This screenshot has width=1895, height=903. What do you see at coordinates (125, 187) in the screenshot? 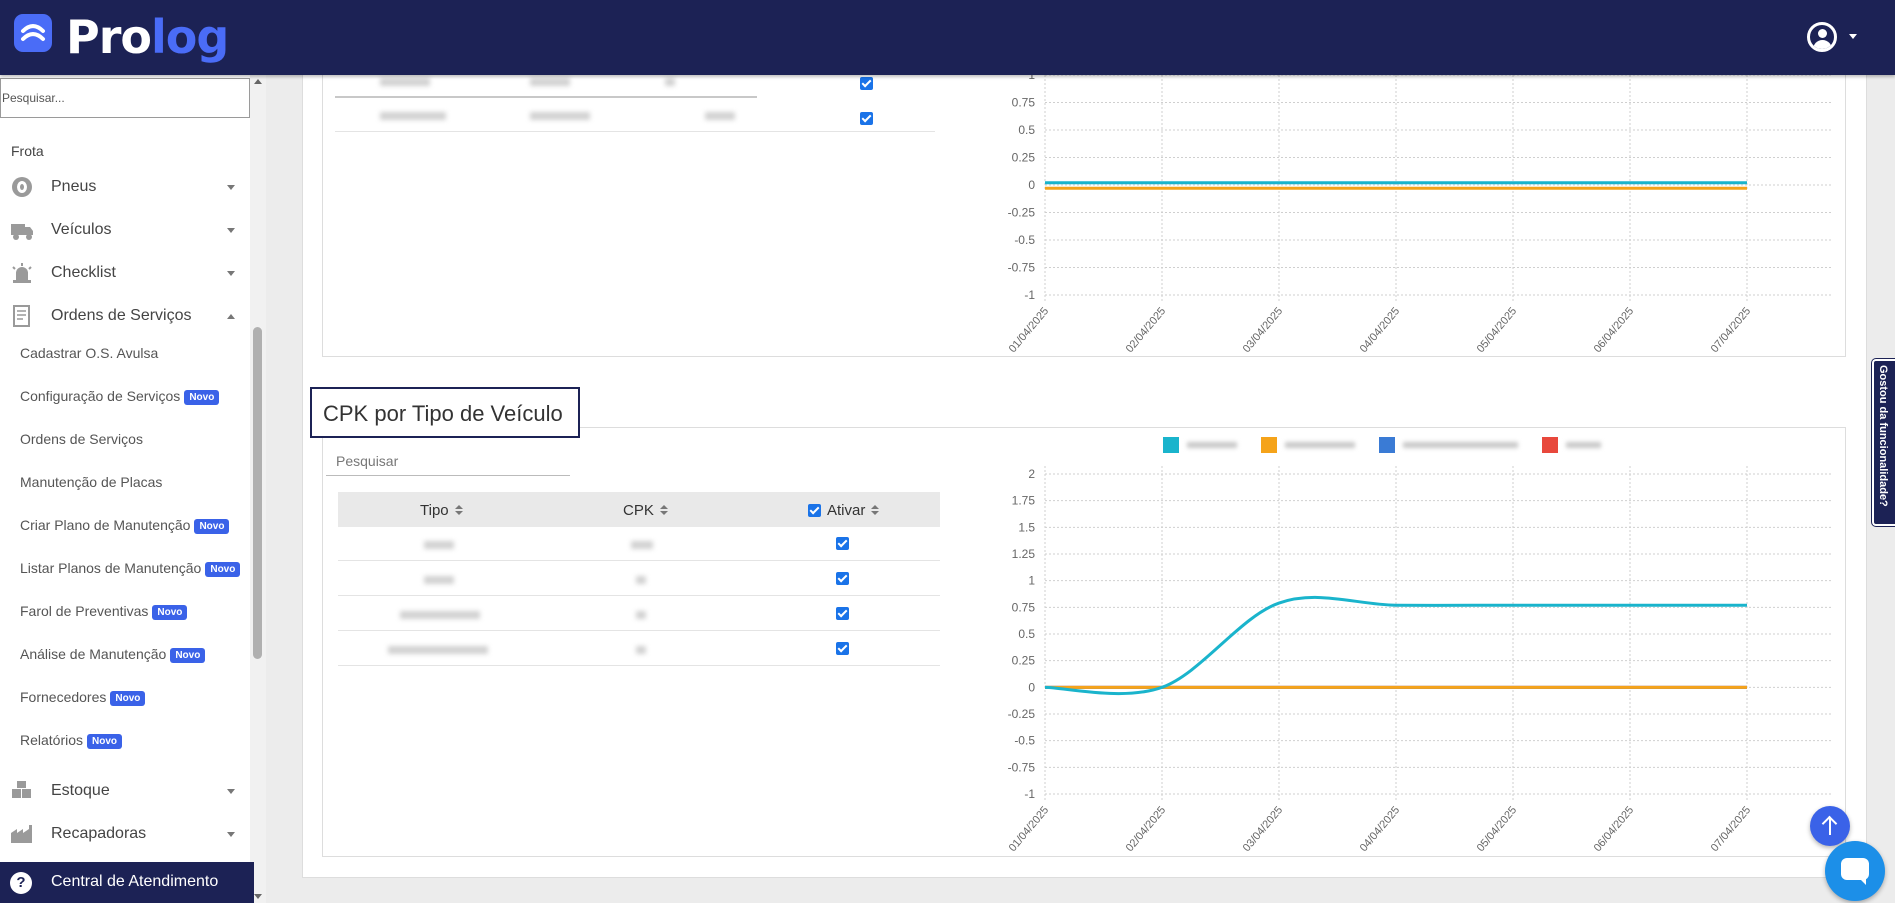
I see `sidebar-item-pneus: Pneus` at bounding box center [125, 187].